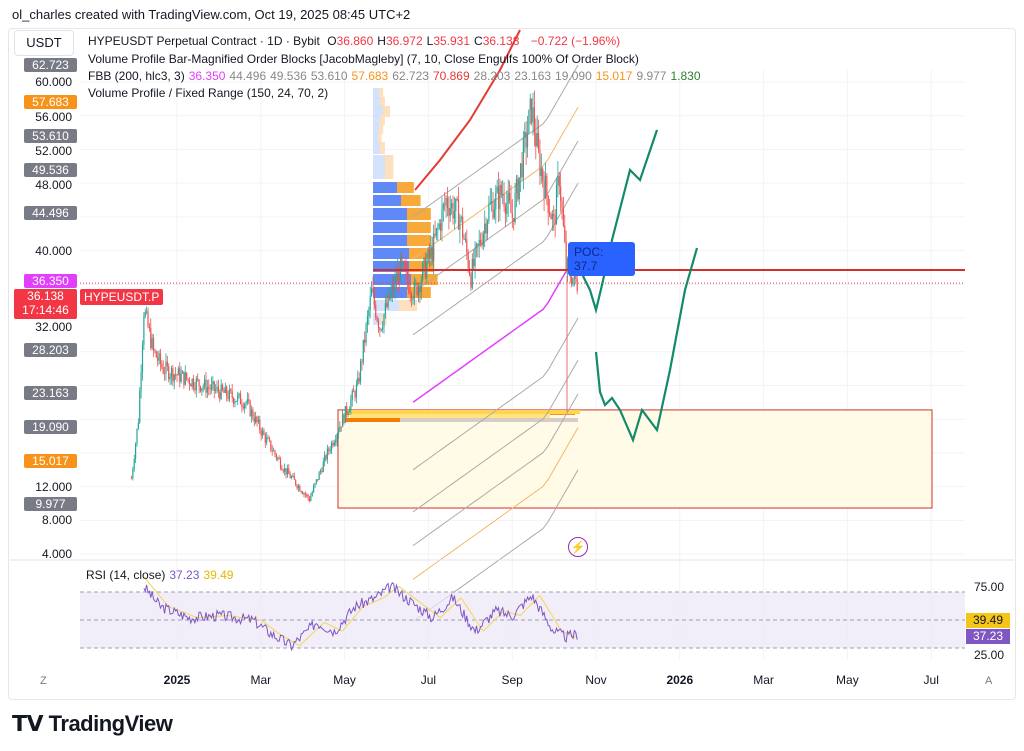 This screenshot has height=751, width=1024. What do you see at coordinates (207, 76) in the screenshot?
I see `fbb-value: 36.350` at bounding box center [207, 76].